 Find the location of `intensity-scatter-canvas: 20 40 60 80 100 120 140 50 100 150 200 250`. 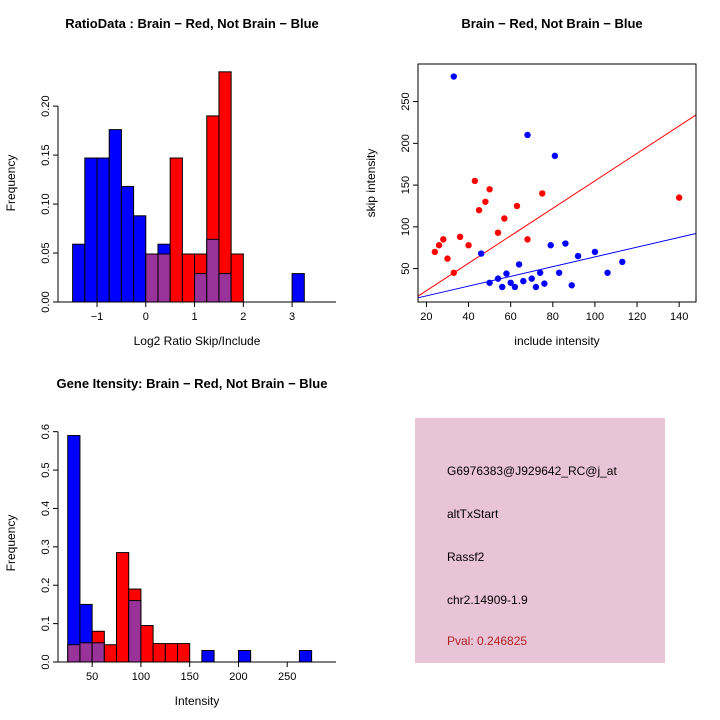

intensity-scatter-canvas: 20 40 60 80 100 120 140 50 100 150 200 250 is located at coordinates (548, 193).